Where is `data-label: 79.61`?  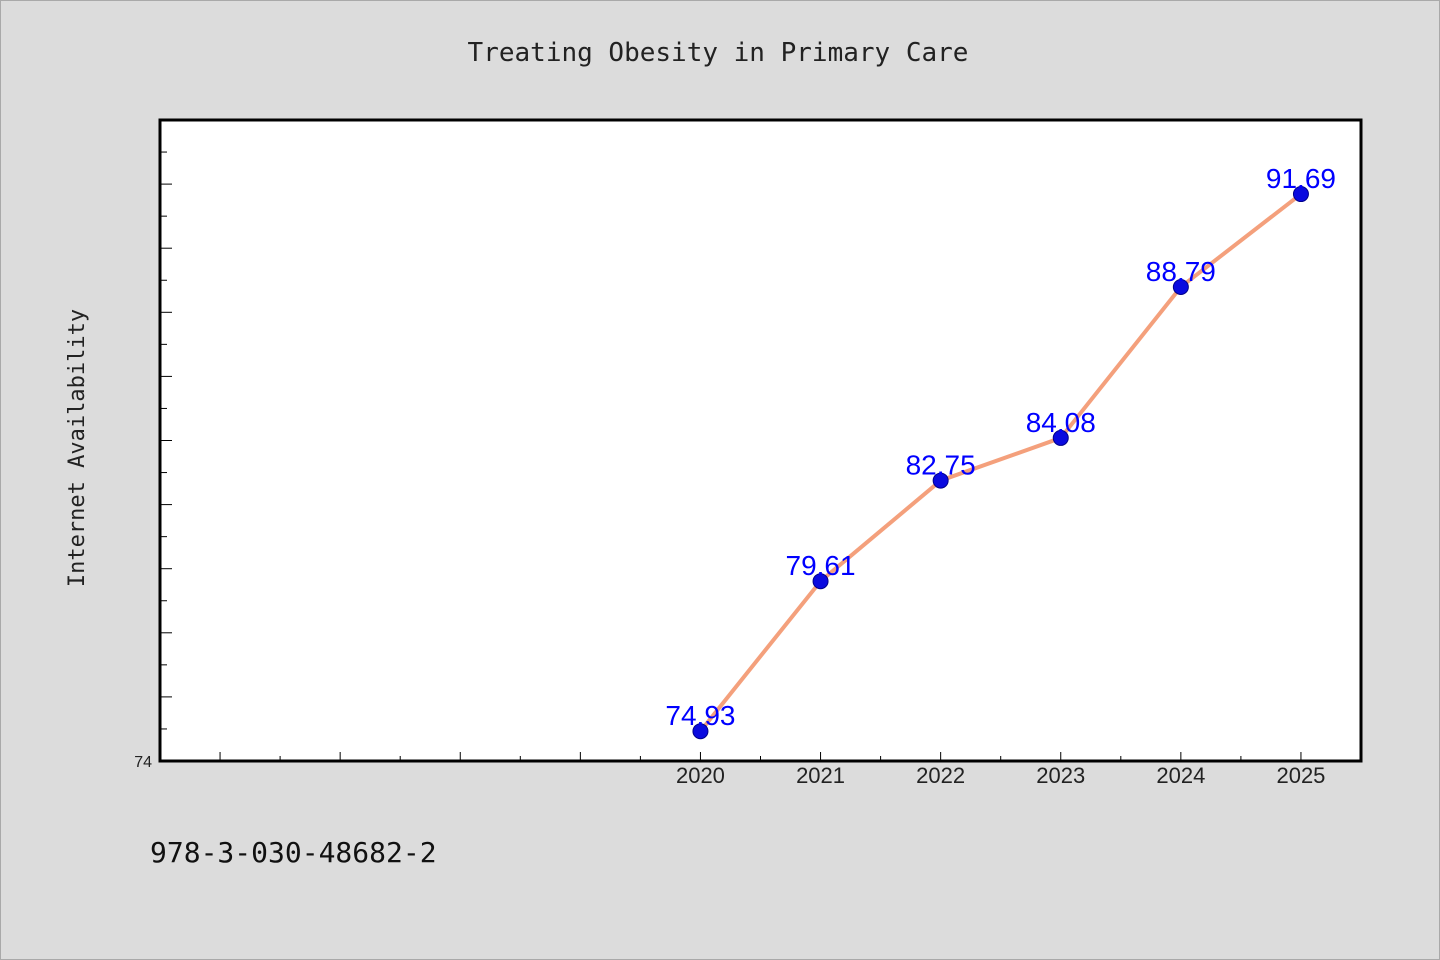
data-label: 79.61 is located at coordinates (821, 565).